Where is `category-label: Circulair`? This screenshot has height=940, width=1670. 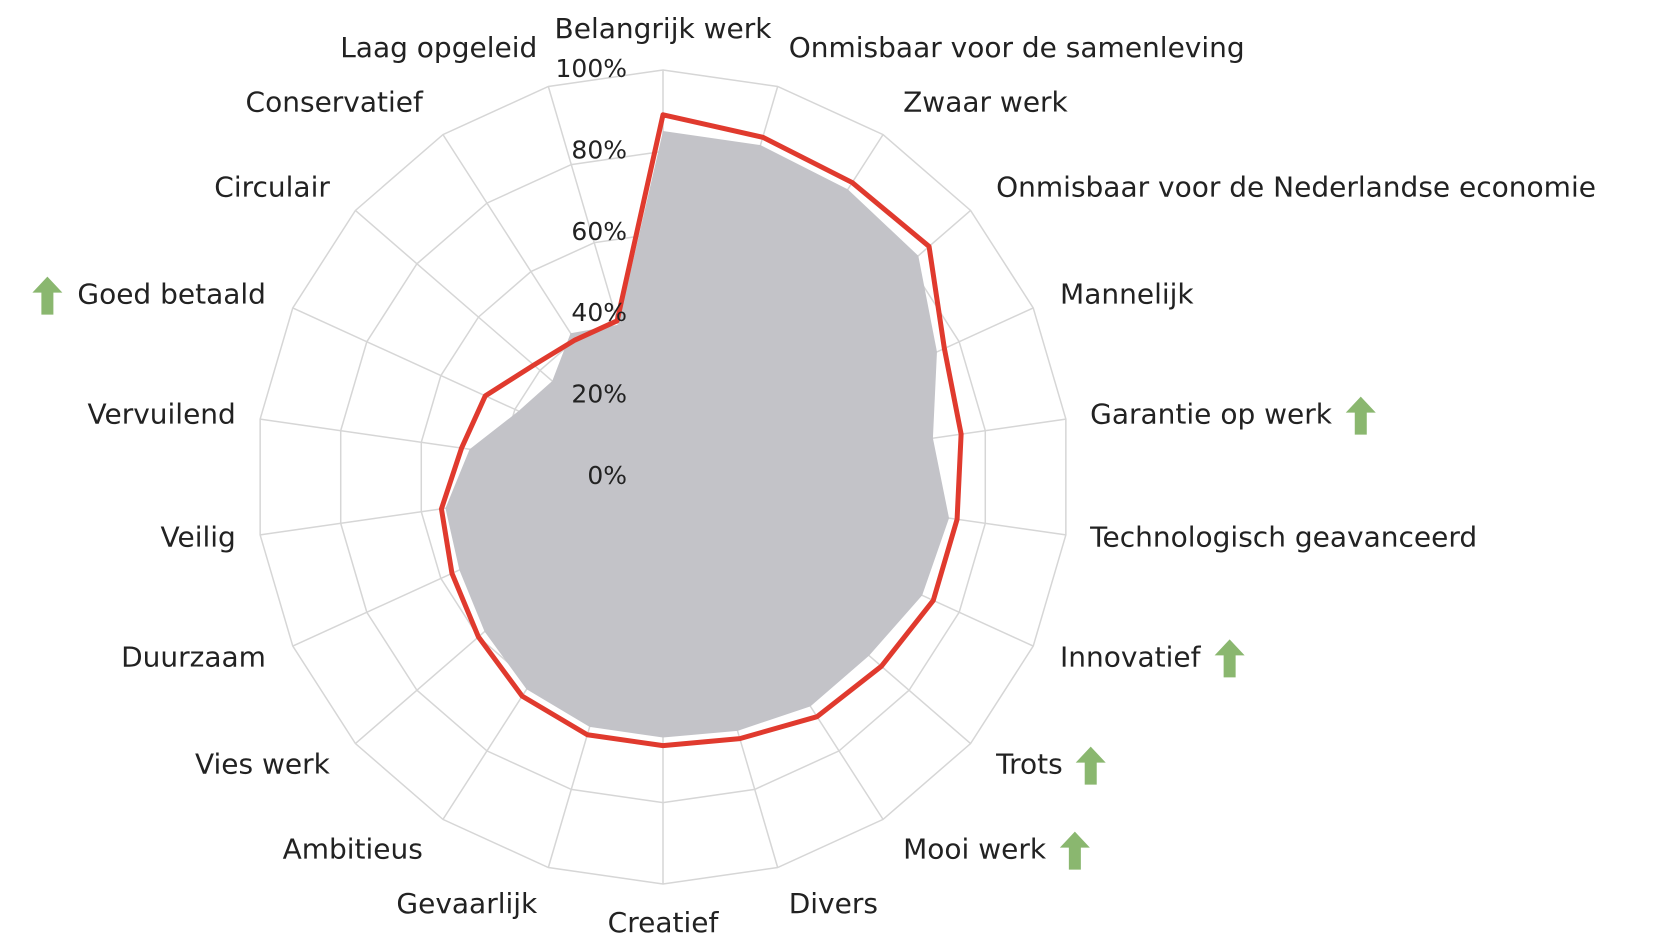 category-label: Circulair is located at coordinates (272, 186).